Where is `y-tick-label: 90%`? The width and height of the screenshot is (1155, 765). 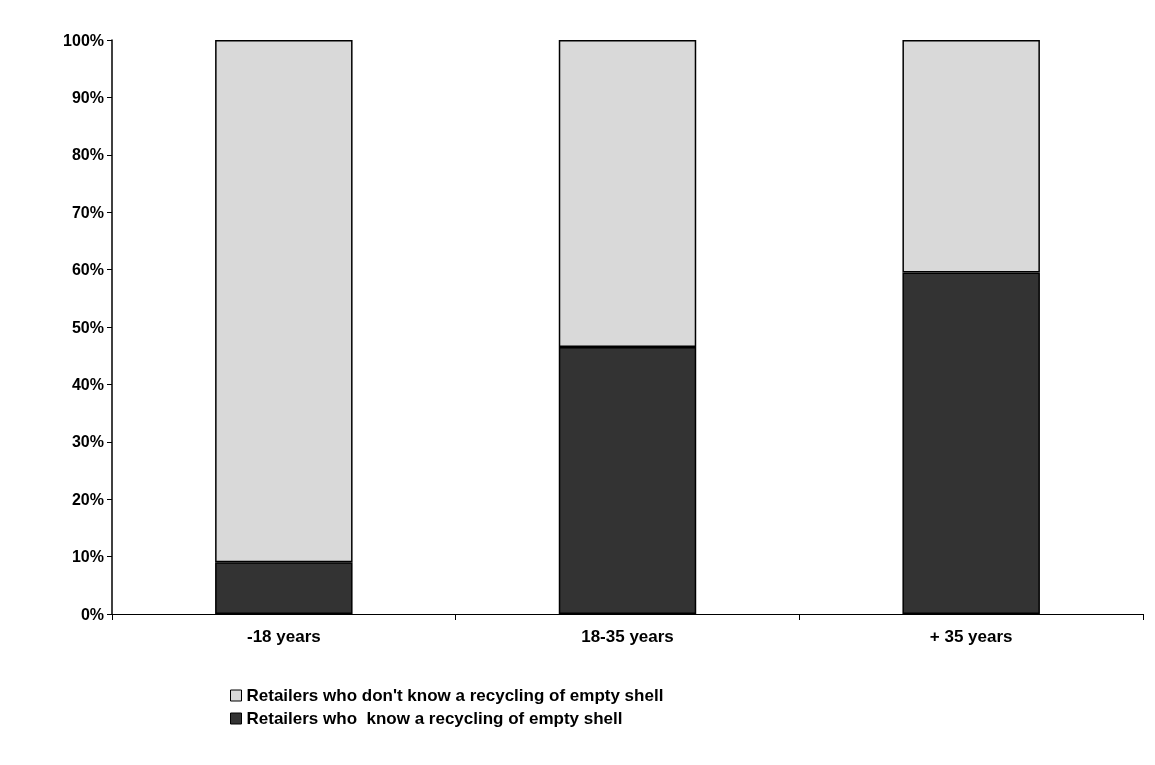 y-tick-label: 90% is located at coordinates (87, 97).